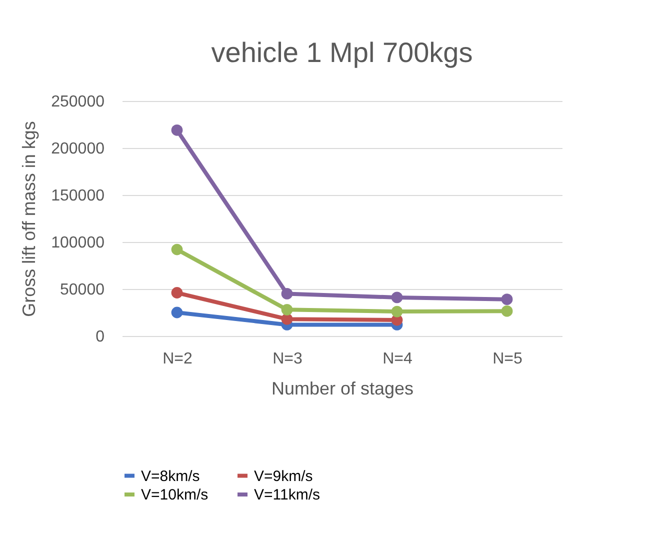 This screenshot has height=559, width=651. What do you see at coordinates (29, 219) in the screenshot?
I see `y-axis-title: Gross lift off mass in kgs` at bounding box center [29, 219].